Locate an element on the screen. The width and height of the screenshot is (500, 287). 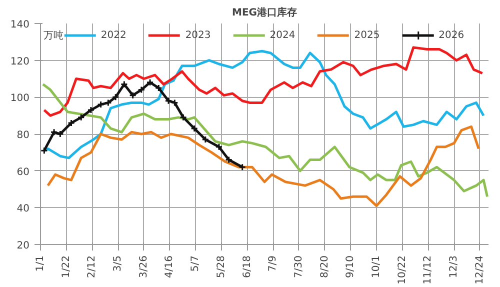
x-tick-label: 1/1 is located at coordinates (40, 264).